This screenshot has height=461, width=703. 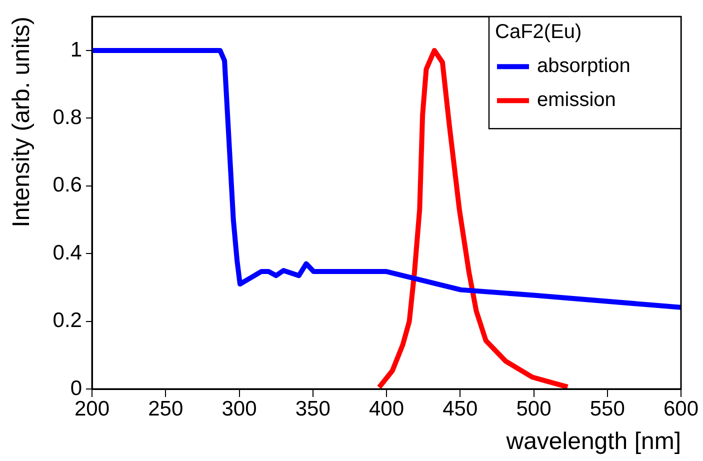 I want to click on x-axis-title: wavelength [nm], so click(x=593, y=442).